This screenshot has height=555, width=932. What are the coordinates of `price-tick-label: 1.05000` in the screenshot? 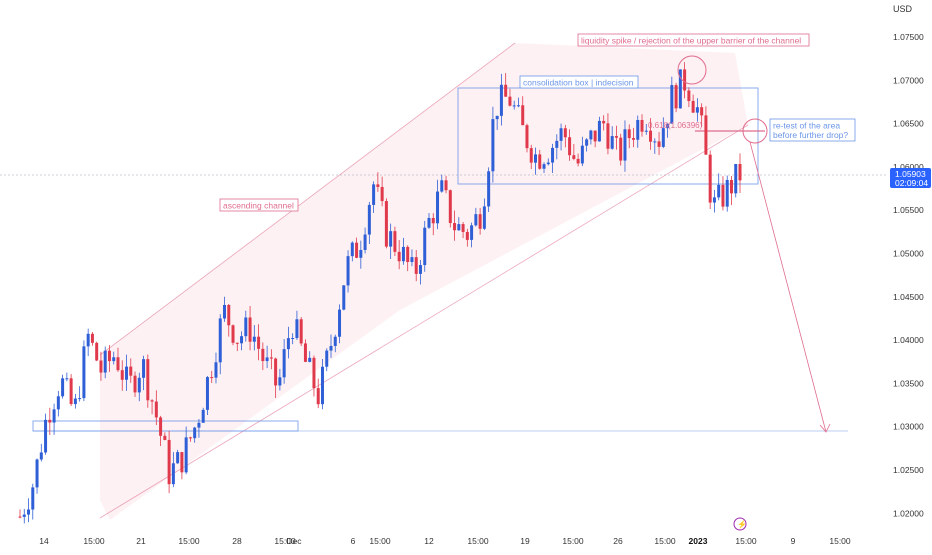 It's located at (908, 254).